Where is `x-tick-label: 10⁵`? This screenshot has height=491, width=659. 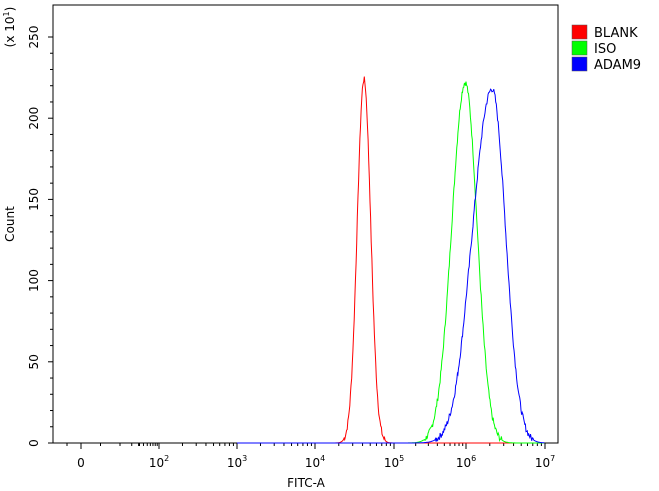
x-tick-label: 10⁵ is located at coordinates (394, 462).